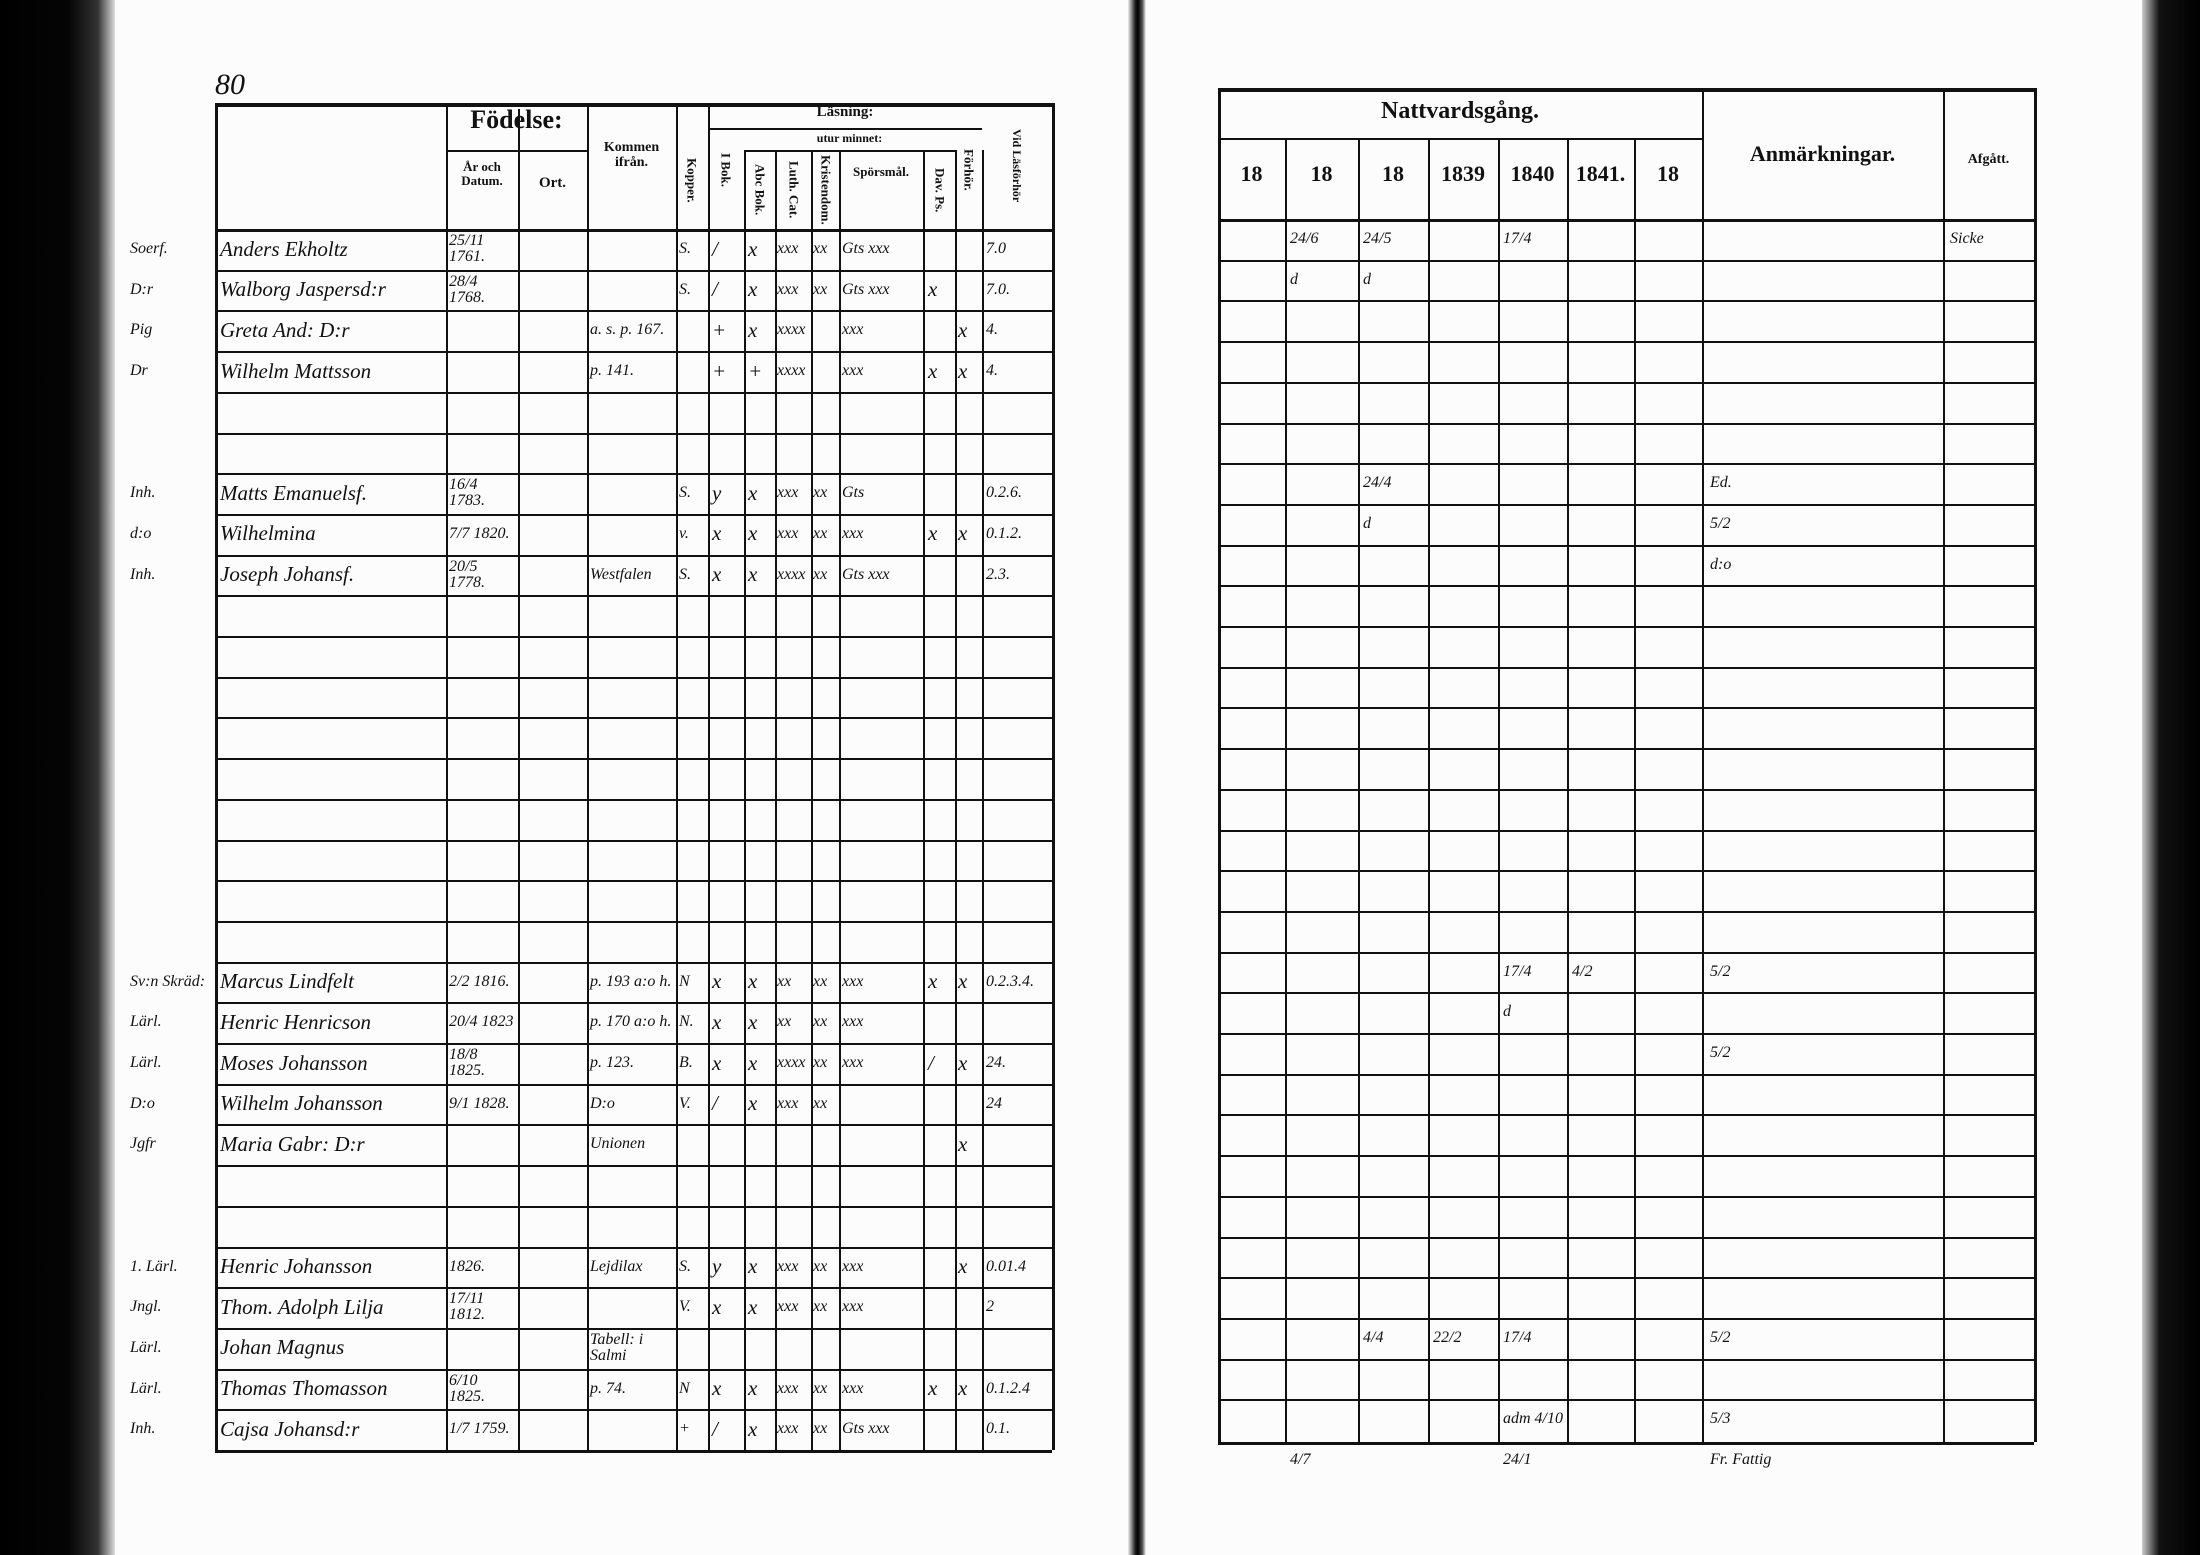 The width and height of the screenshot is (2200, 1555). Describe the element at coordinates (1377, 238) in the screenshot. I see `communion-date: 24/5` at that location.